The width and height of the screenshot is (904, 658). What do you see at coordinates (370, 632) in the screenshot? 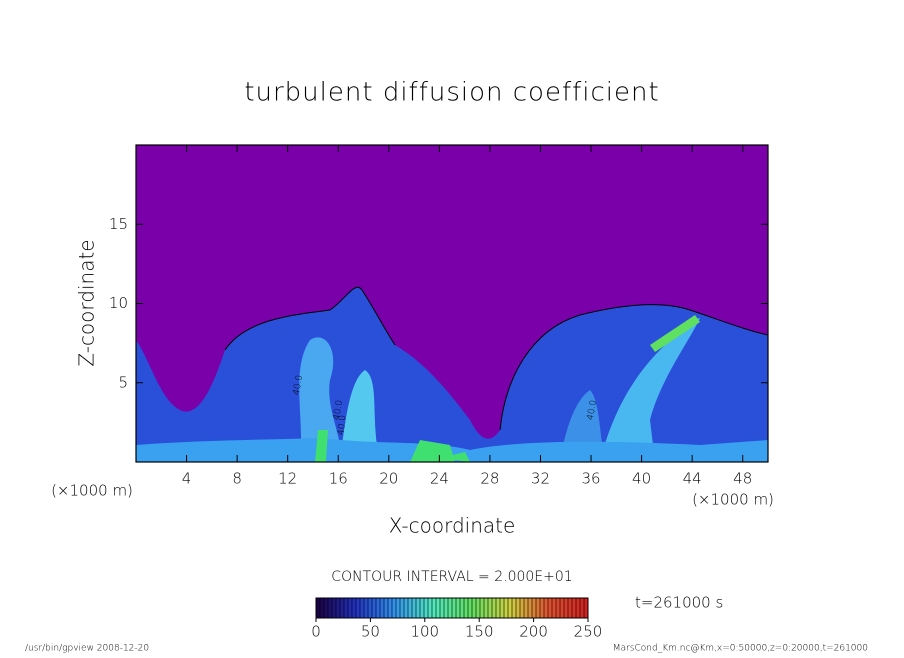
I see `colorbar-tick-label: 50` at bounding box center [370, 632].